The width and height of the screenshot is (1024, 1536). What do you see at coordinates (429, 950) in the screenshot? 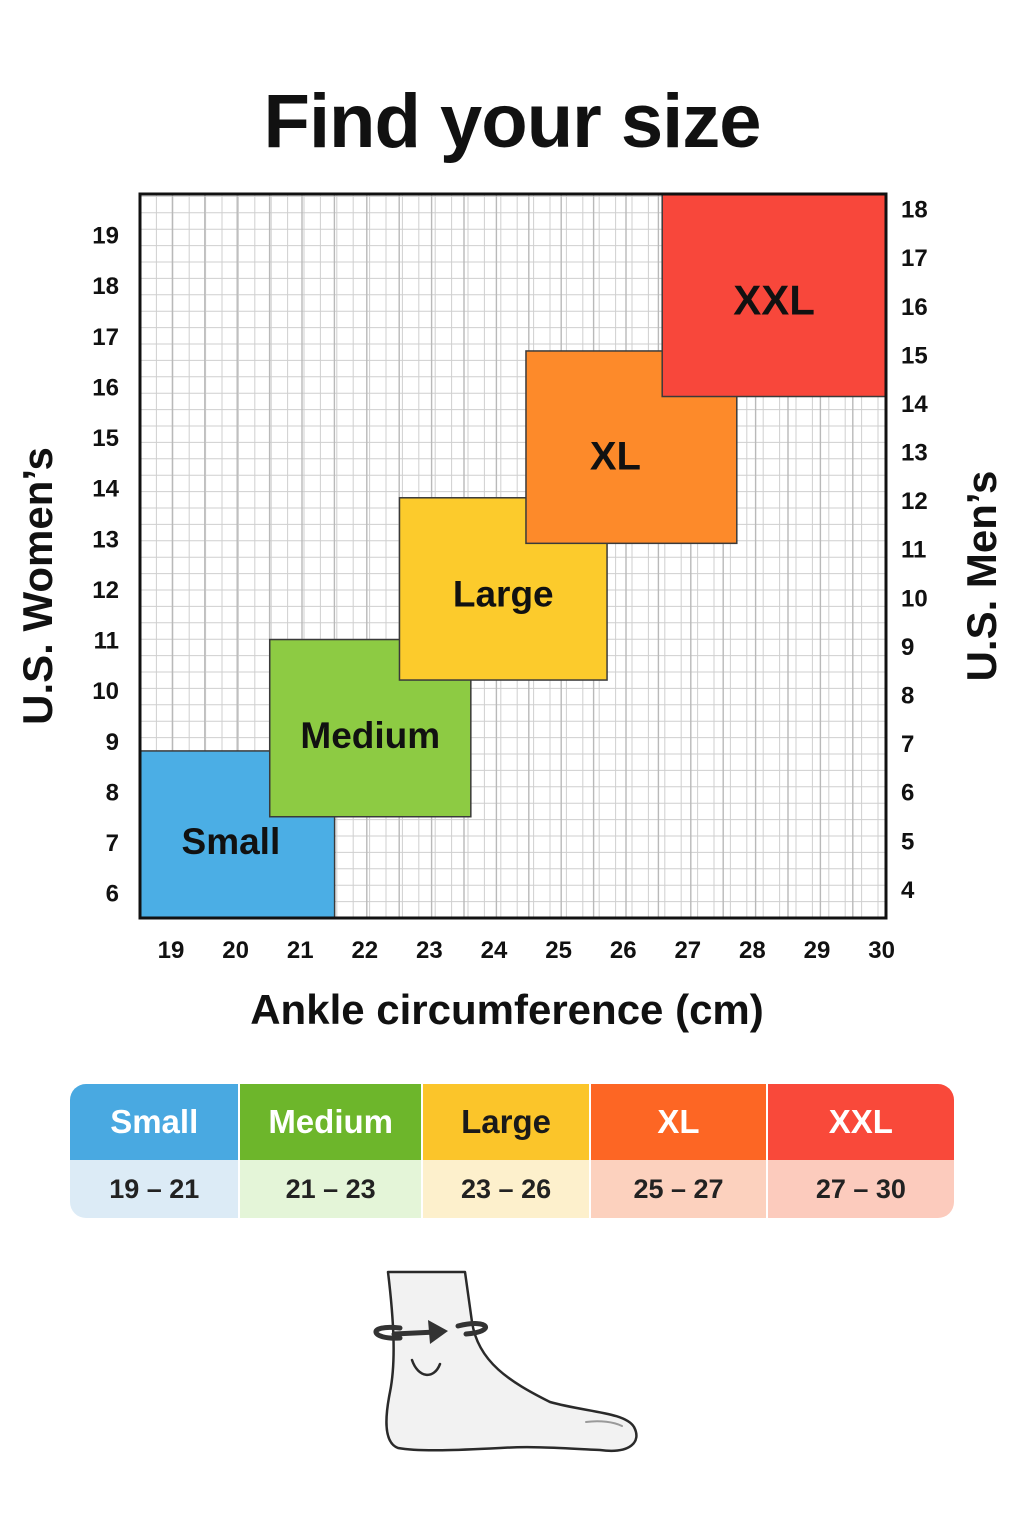
I see `x-tick-label: 23` at bounding box center [429, 950].